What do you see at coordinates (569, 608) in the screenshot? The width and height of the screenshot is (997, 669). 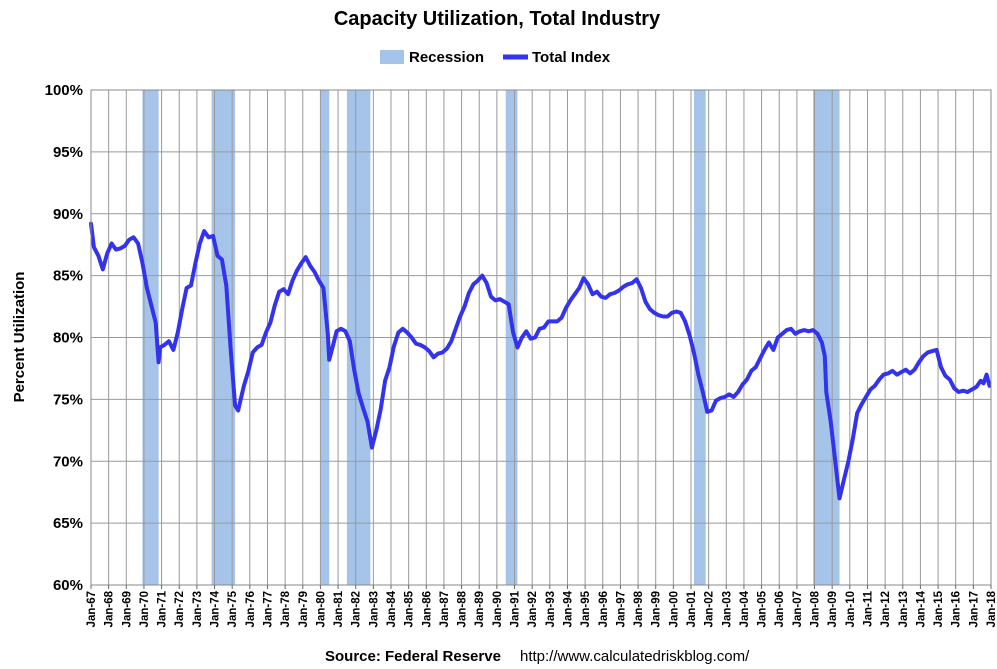 I see `x-tick-label: Jan-94` at bounding box center [569, 608].